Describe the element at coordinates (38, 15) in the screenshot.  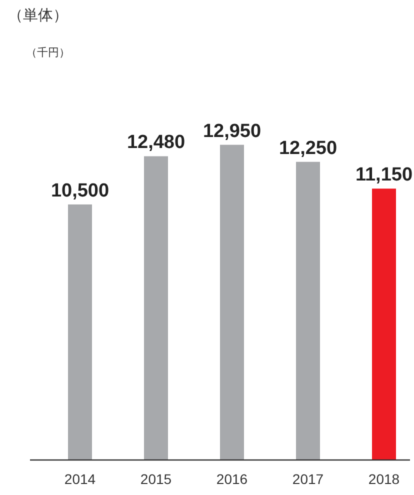
I see `chart-title: （単体）` at that location.